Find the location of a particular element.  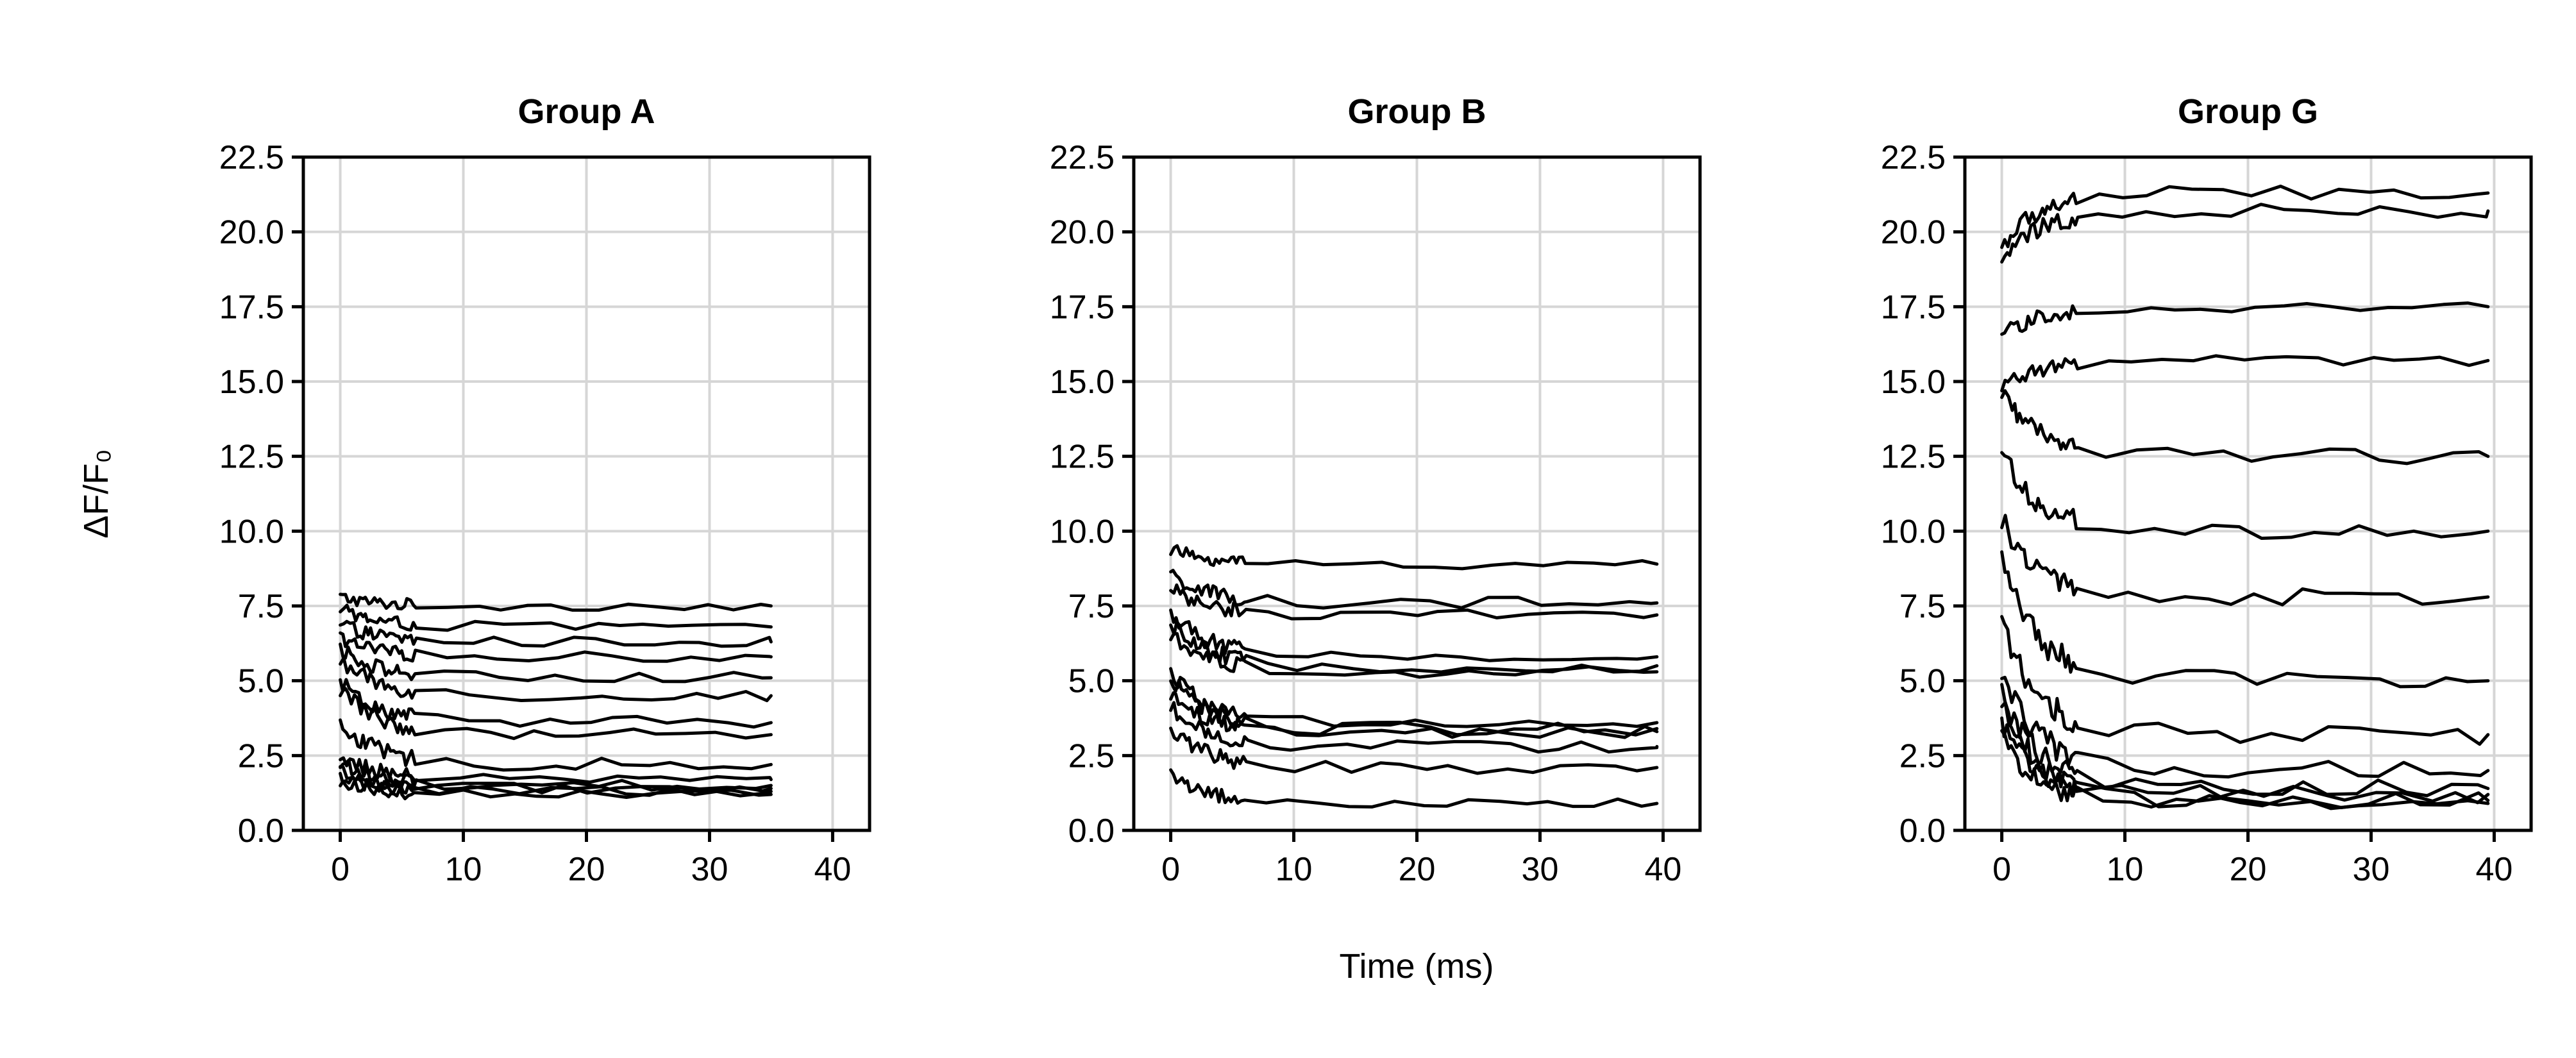

panel-title: Group G is located at coordinates (2248, 111).